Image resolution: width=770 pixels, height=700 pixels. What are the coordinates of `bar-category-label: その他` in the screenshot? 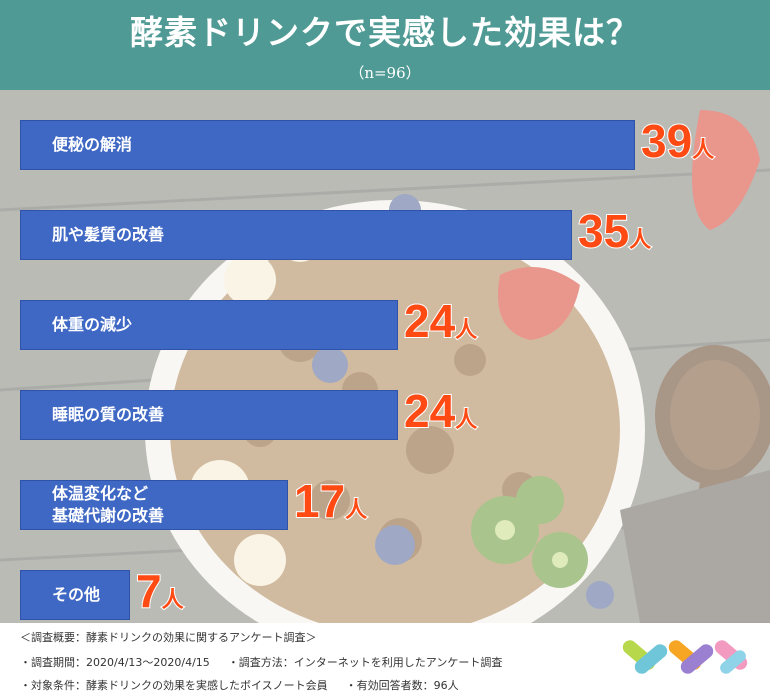 It's located at (76, 594).